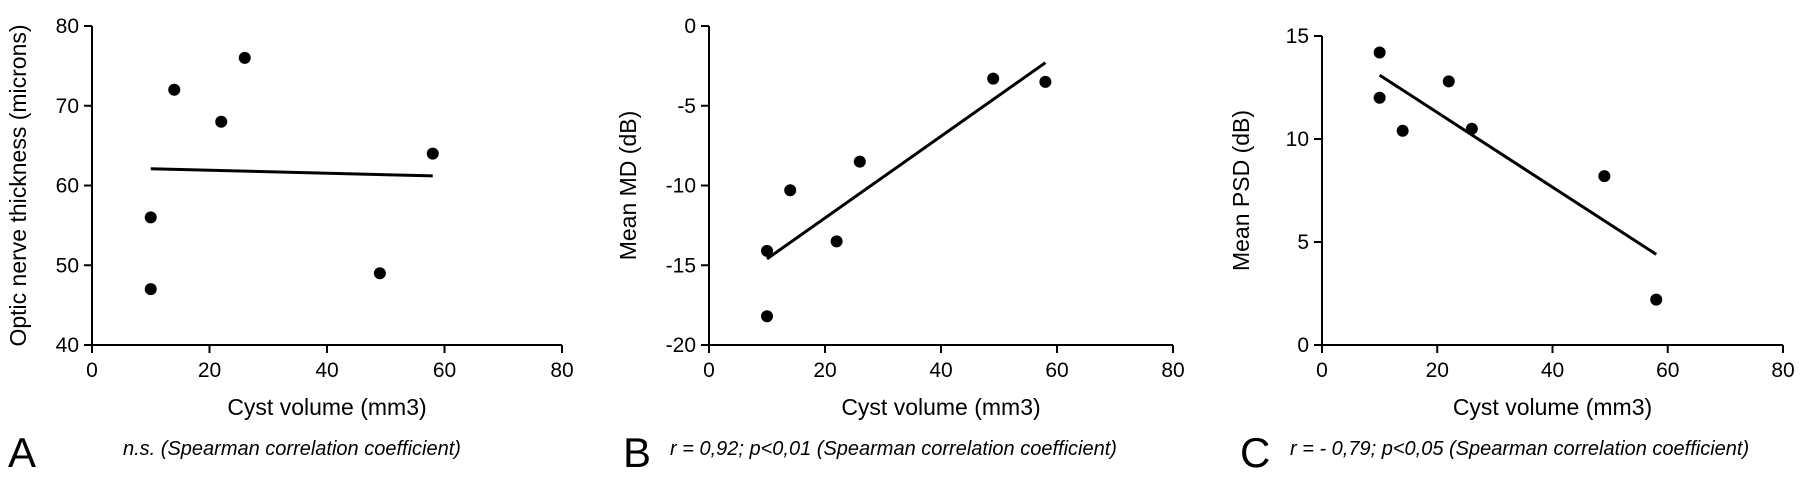 The height and width of the screenshot is (483, 1800). What do you see at coordinates (326, 407) in the screenshot?
I see `panel-a-x-axis-title: Cyst volume (mm3)` at bounding box center [326, 407].